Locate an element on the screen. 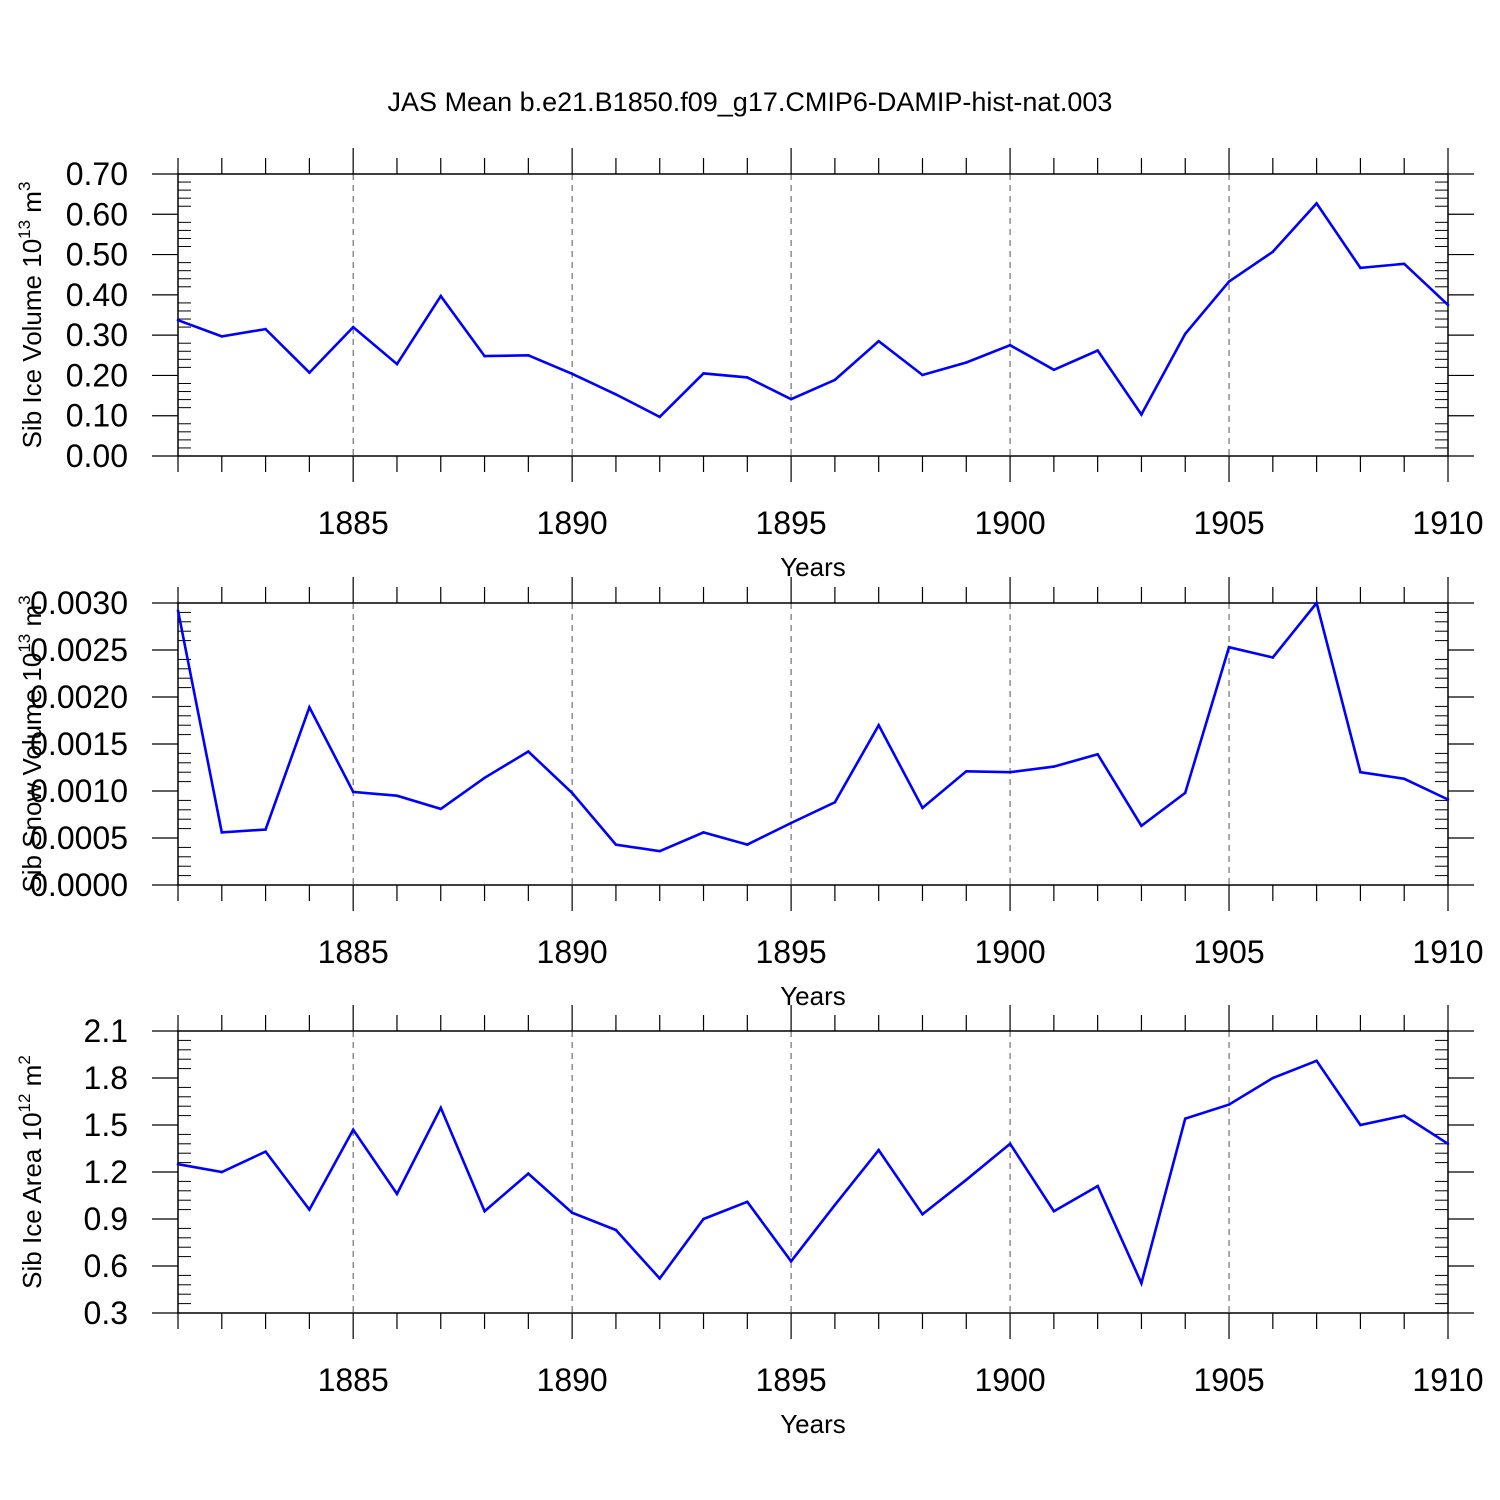 This screenshot has height=1500, width=1500. y-tick-label: 0.00 is located at coordinates (97, 456).